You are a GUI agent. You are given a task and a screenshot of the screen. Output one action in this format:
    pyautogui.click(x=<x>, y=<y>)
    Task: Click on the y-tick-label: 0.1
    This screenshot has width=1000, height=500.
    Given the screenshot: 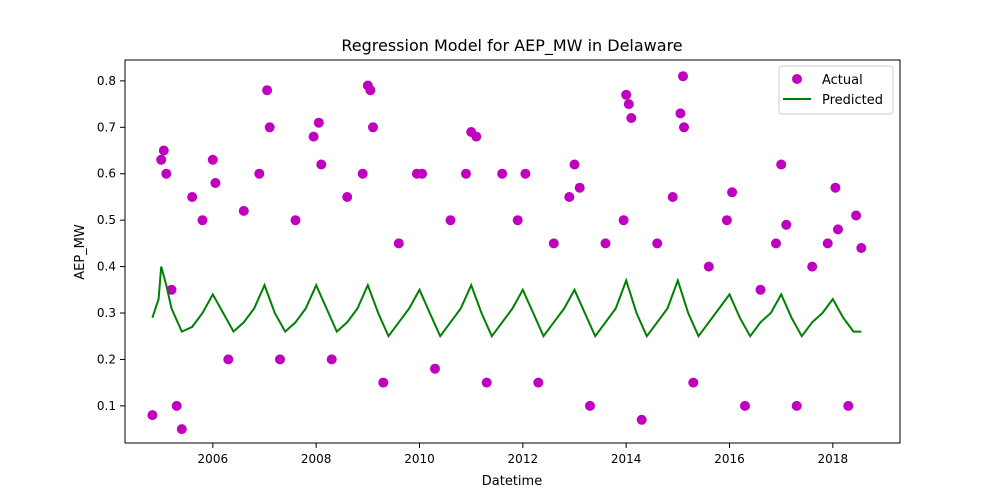 What is the action you would take?
    pyautogui.click(x=106, y=406)
    